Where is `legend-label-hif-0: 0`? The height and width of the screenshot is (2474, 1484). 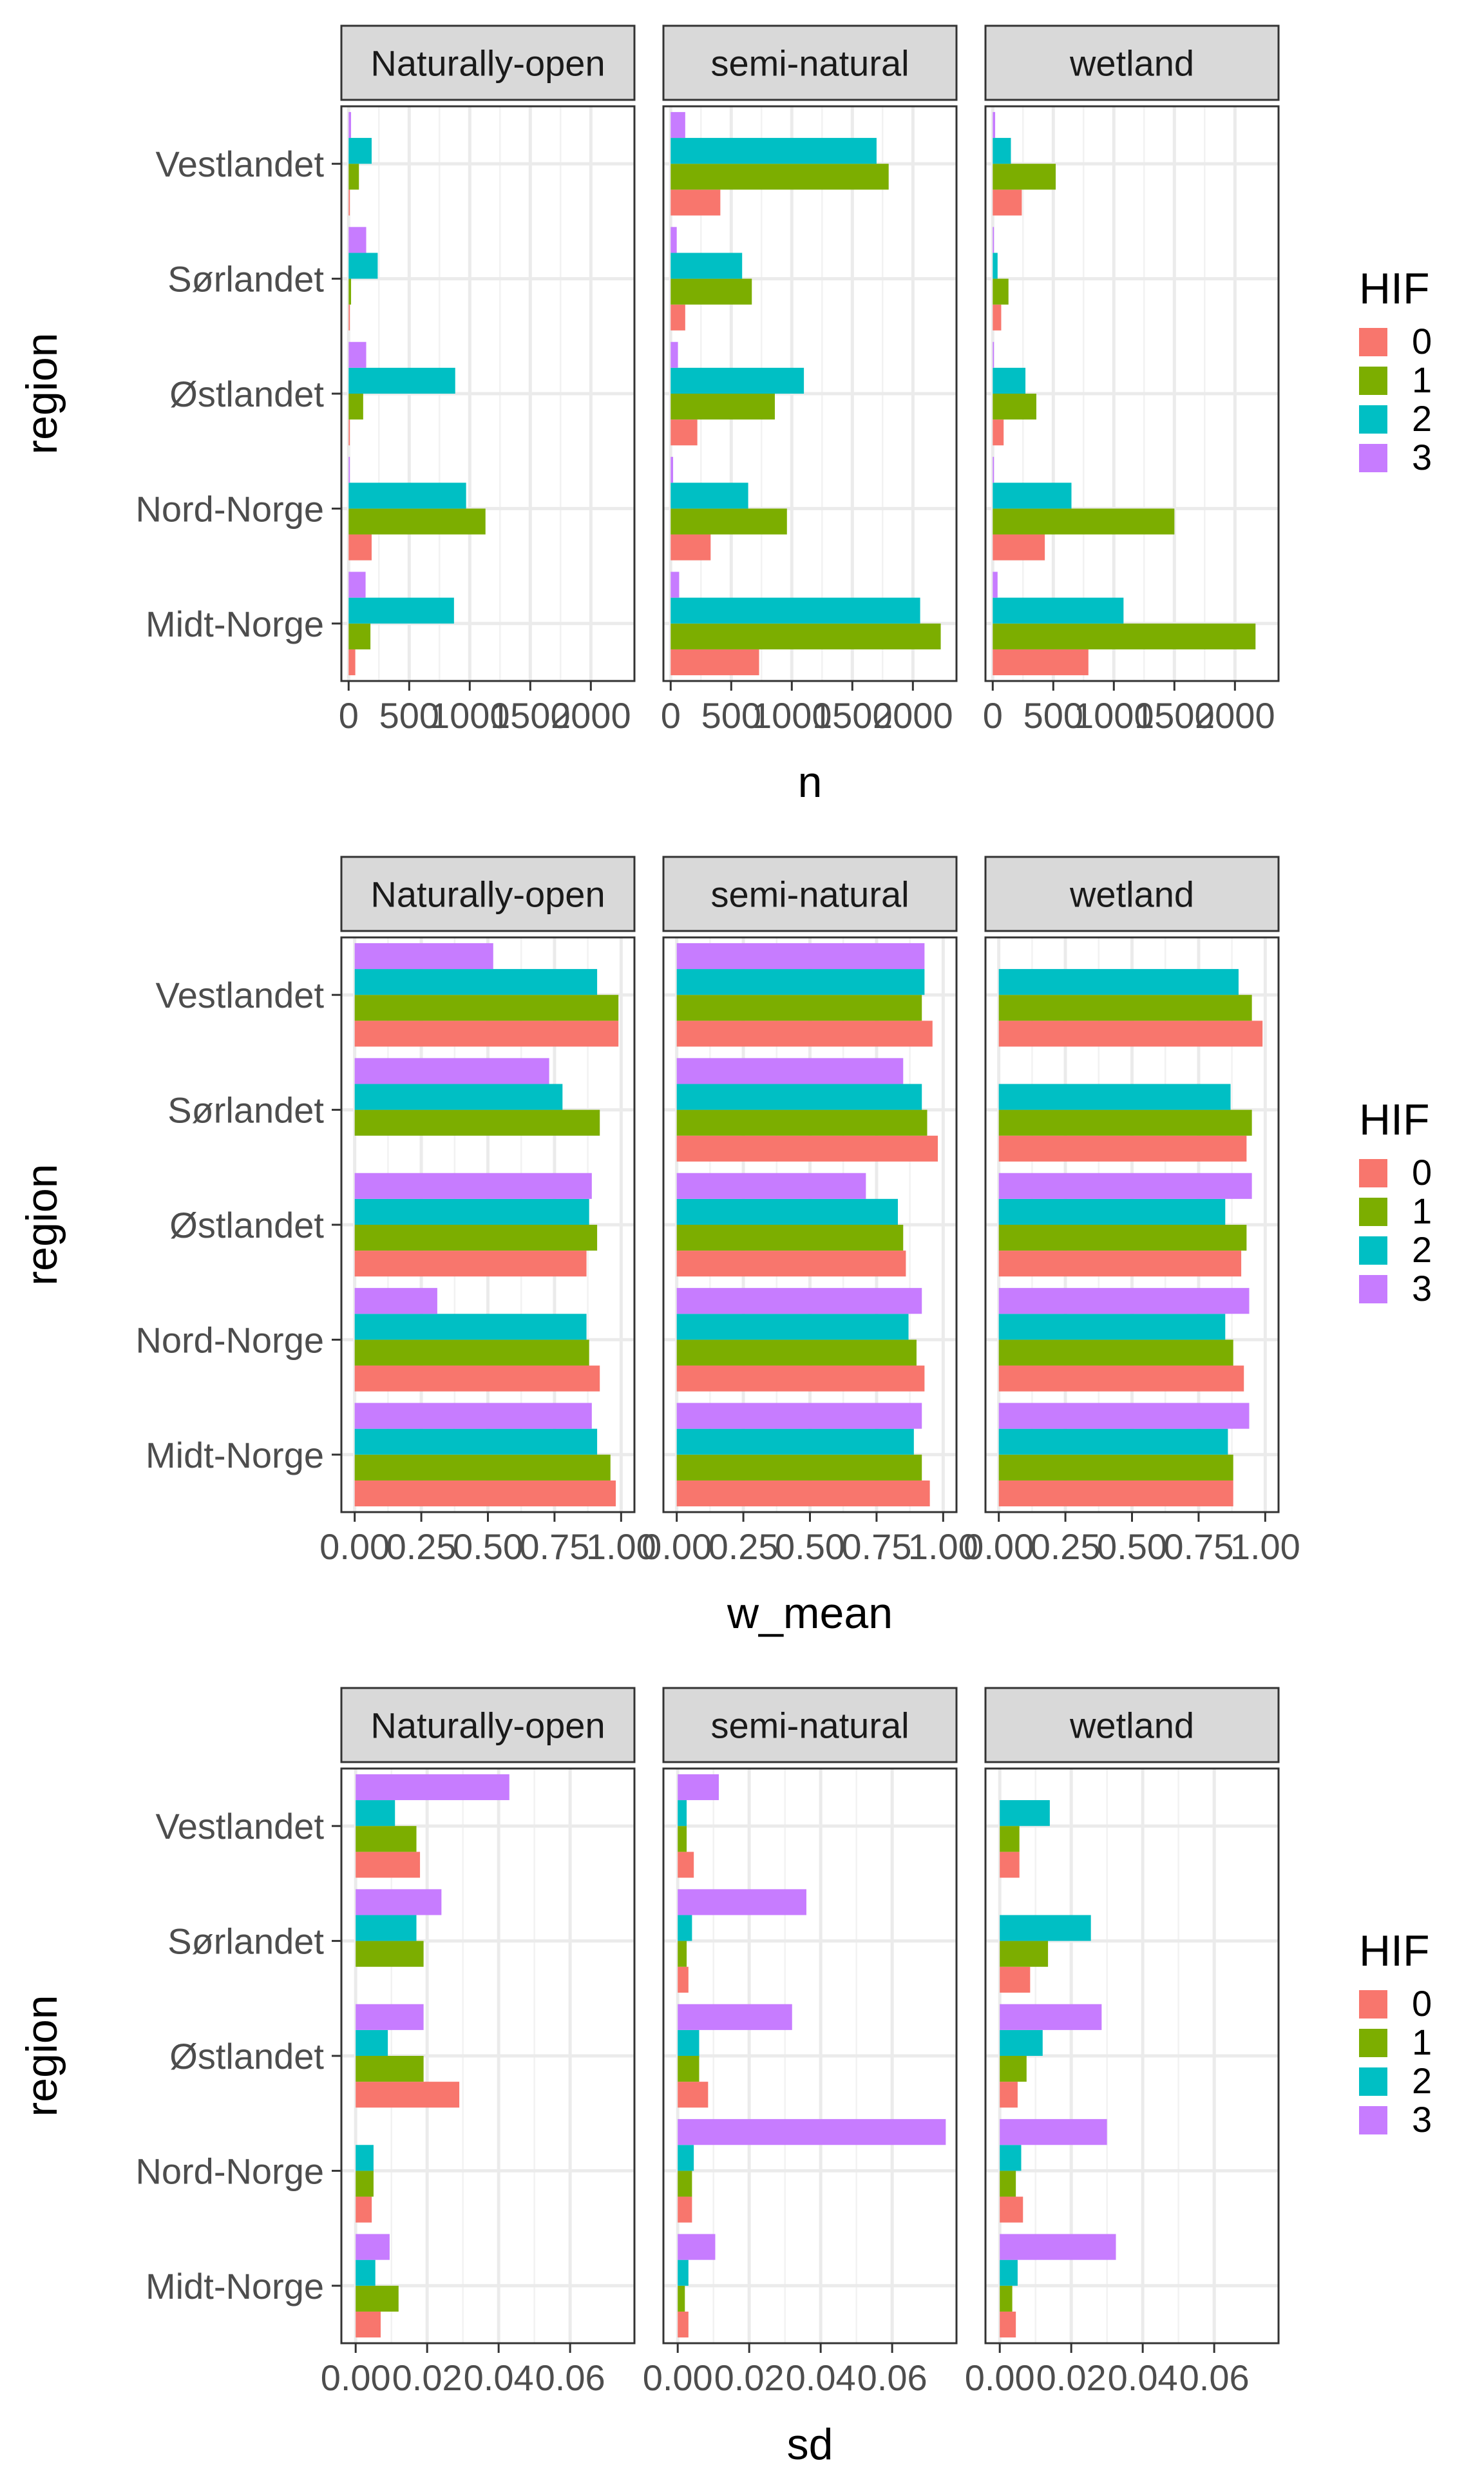 legend-label-hif-0: 0 is located at coordinates (1422, 1172).